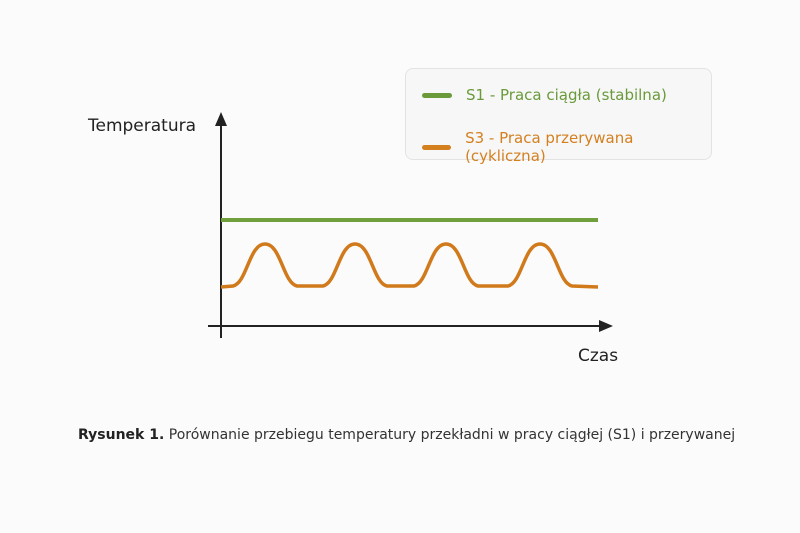 The image size is (800, 533). Describe the element at coordinates (121, 435) in the screenshot. I see `caption-label: Rysunek 1.` at that location.